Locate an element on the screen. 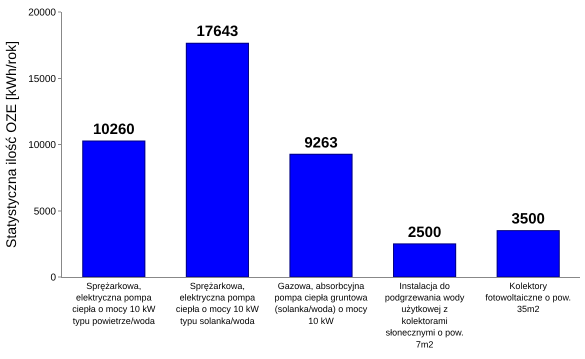 The width and height of the screenshot is (585, 359). x-tick-label: Gazowa, absorbcyjna pompa ciepła gruntowa (solanka/woda) o mocy 10 kW is located at coordinates (321, 303).